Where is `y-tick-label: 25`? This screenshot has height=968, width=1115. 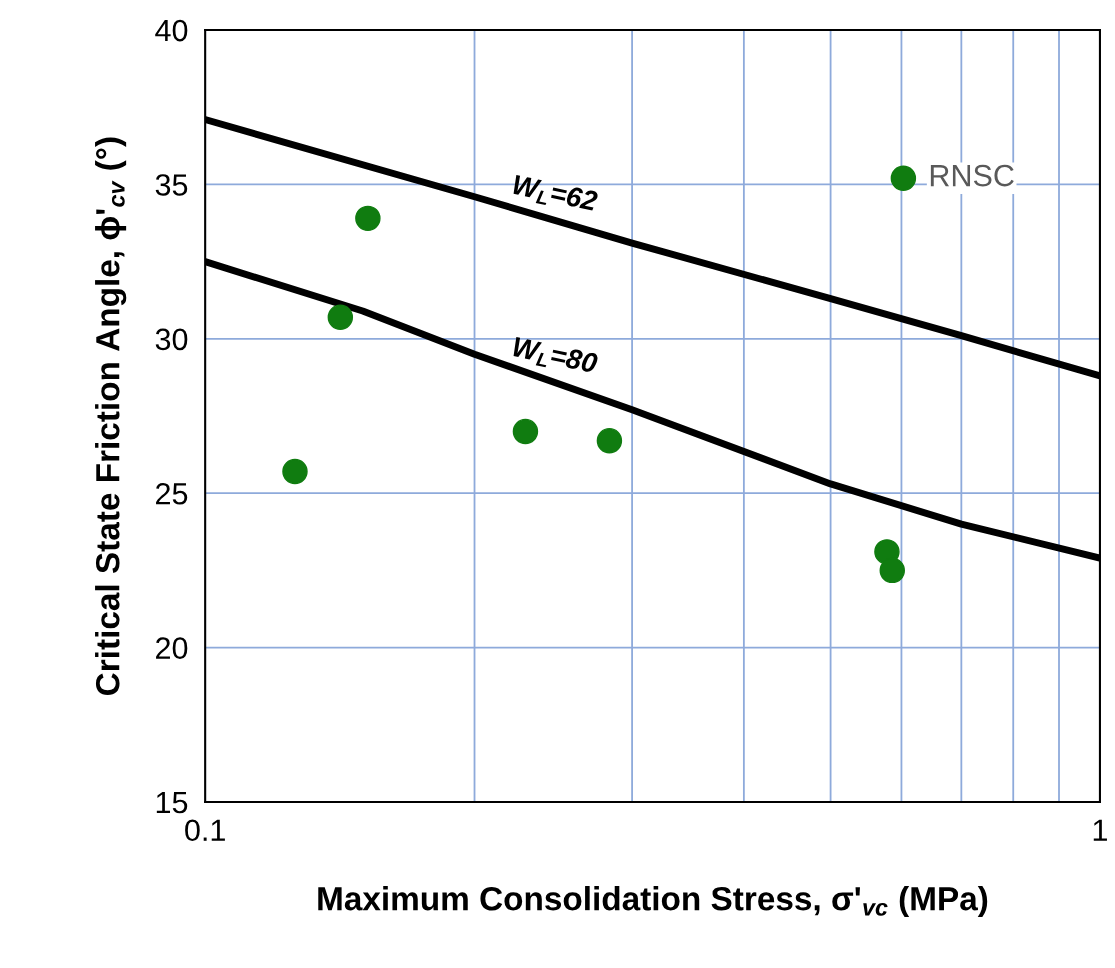
y-tick-label: 25 is located at coordinates (172, 493).